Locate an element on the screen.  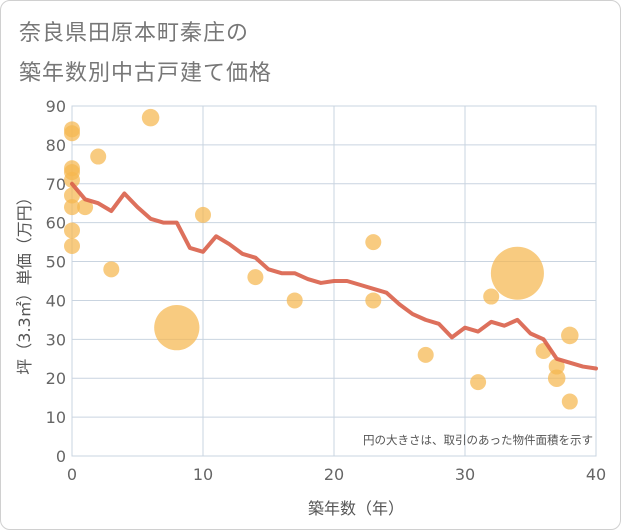
x-tick-labels: 0 10 20 30 40 is located at coordinates (336, 474).